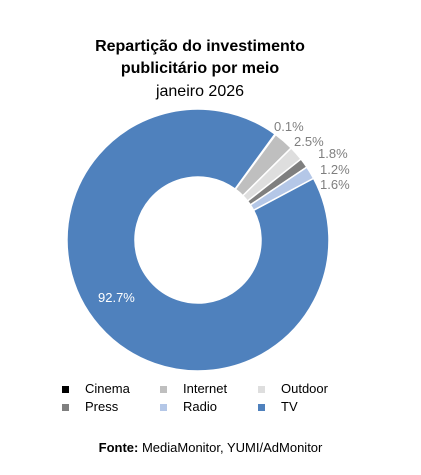 The image size is (421, 475). What do you see at coordinates (163, 389) in the screenshot?
I see `legend-swatch-internet` at bounding box center [163, 389].